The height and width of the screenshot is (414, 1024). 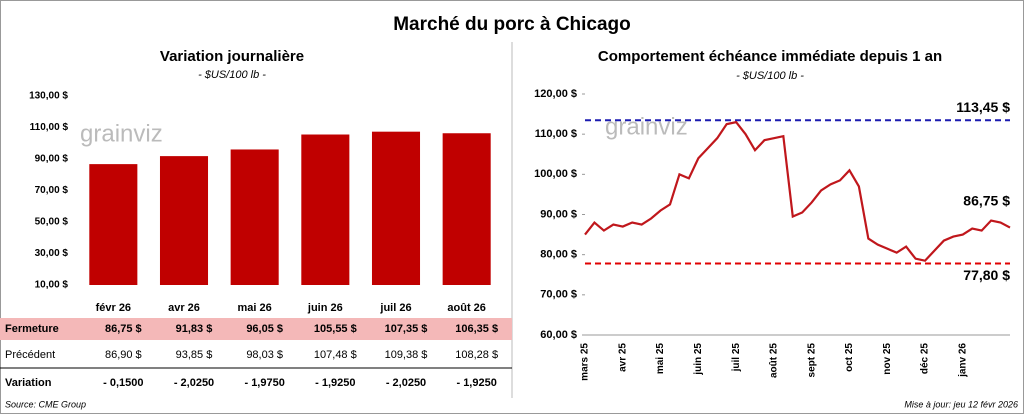 What do you see at coordinates (123, 383) in the screenshot?
I see `table-cell: - 0,1500` at bounding box center [123, 383].